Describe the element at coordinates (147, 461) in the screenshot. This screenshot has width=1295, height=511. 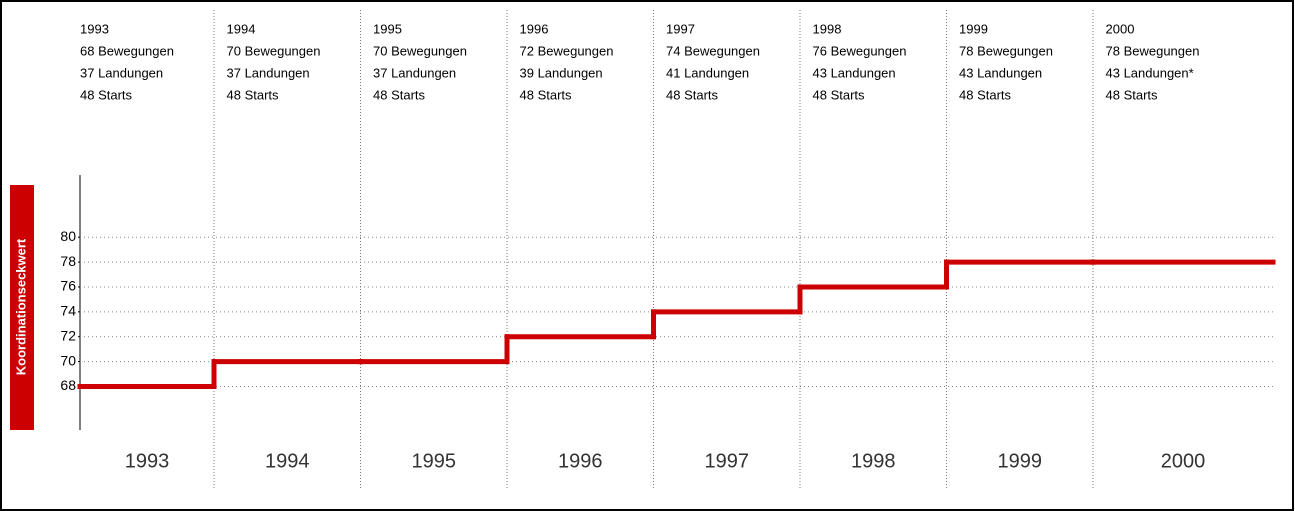
I see `x-tick-label: 1993` at that location.